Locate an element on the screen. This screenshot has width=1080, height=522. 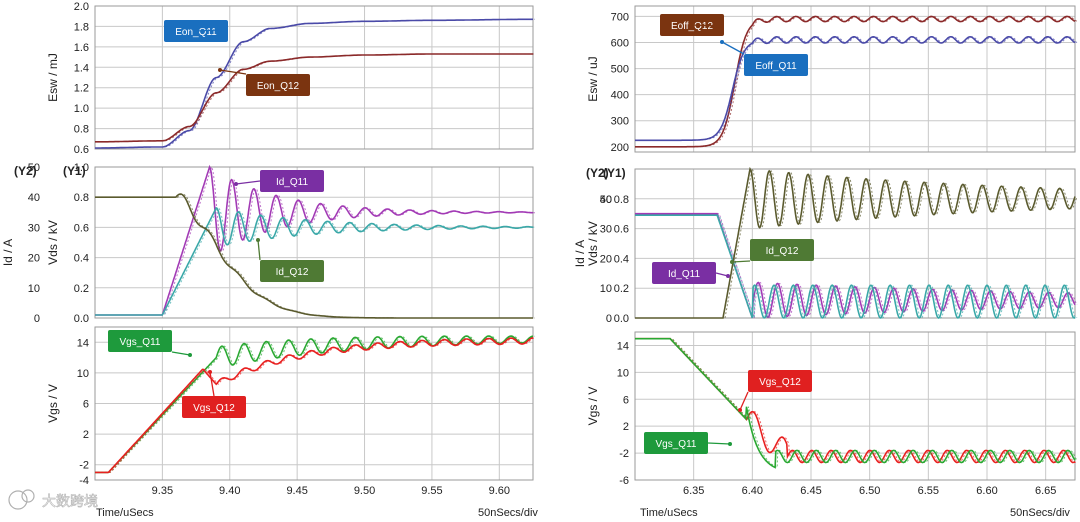
y-tick-label: 0.8 is located at coordinates (81, 130).